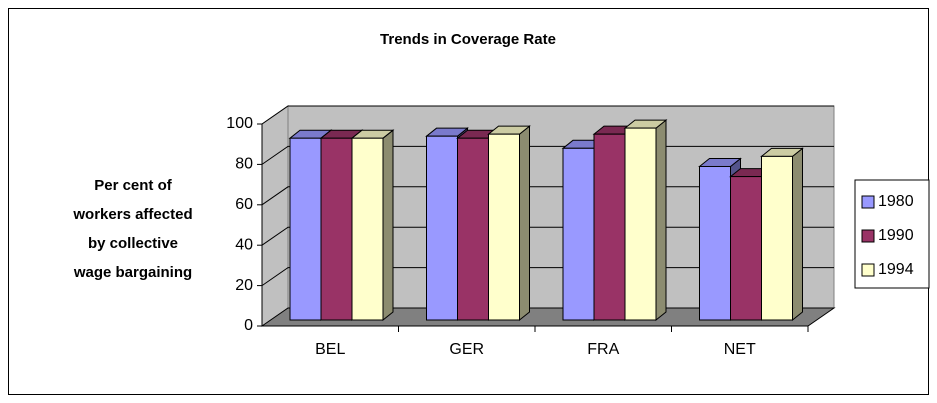 The image size is (937, 403). What do you see at coordinates (248, 325) in the screenshot?
I see `y-tick-label: 0` at bounding box center [248, 325].